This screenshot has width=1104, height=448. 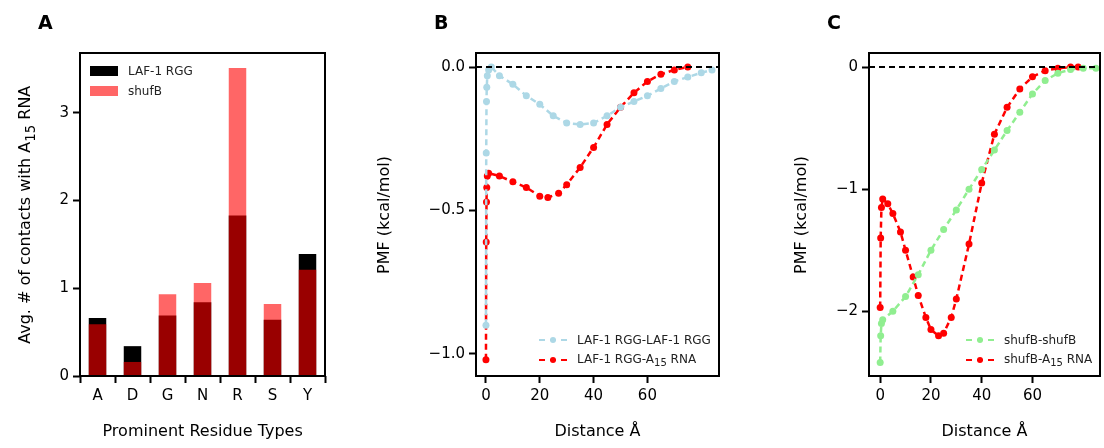 I want to click on y-tick-label: −1.0, so click(x=446, y=352).